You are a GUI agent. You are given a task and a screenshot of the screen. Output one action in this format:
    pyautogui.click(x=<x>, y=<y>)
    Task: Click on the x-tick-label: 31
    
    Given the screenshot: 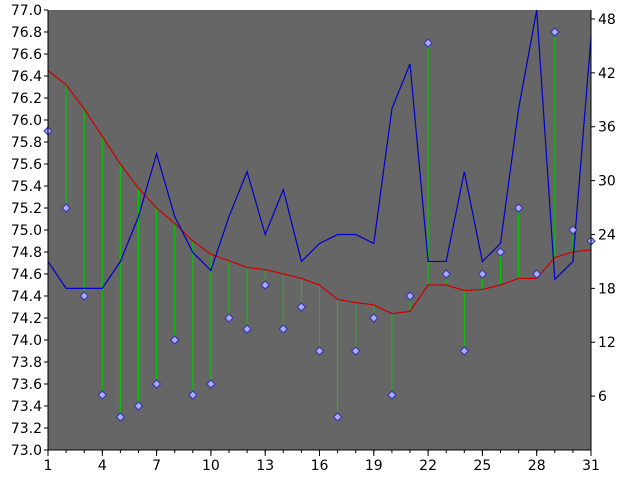 What is the action you would take?
    pyautogui.click(x=591, y=466)
    